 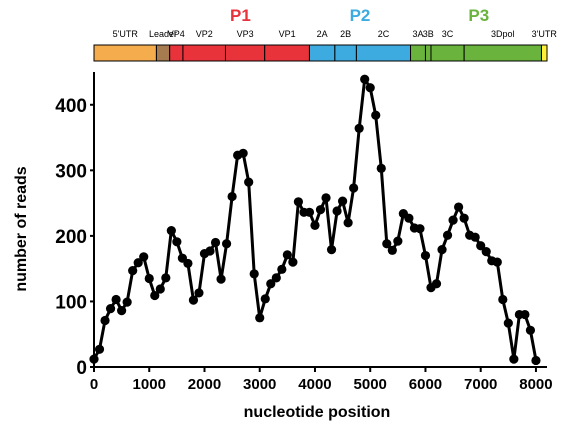 What do you see at coordinates (448, 34) in the screenshot?
I see `genome-region-label: 3C` at bounding box center [448, 34].